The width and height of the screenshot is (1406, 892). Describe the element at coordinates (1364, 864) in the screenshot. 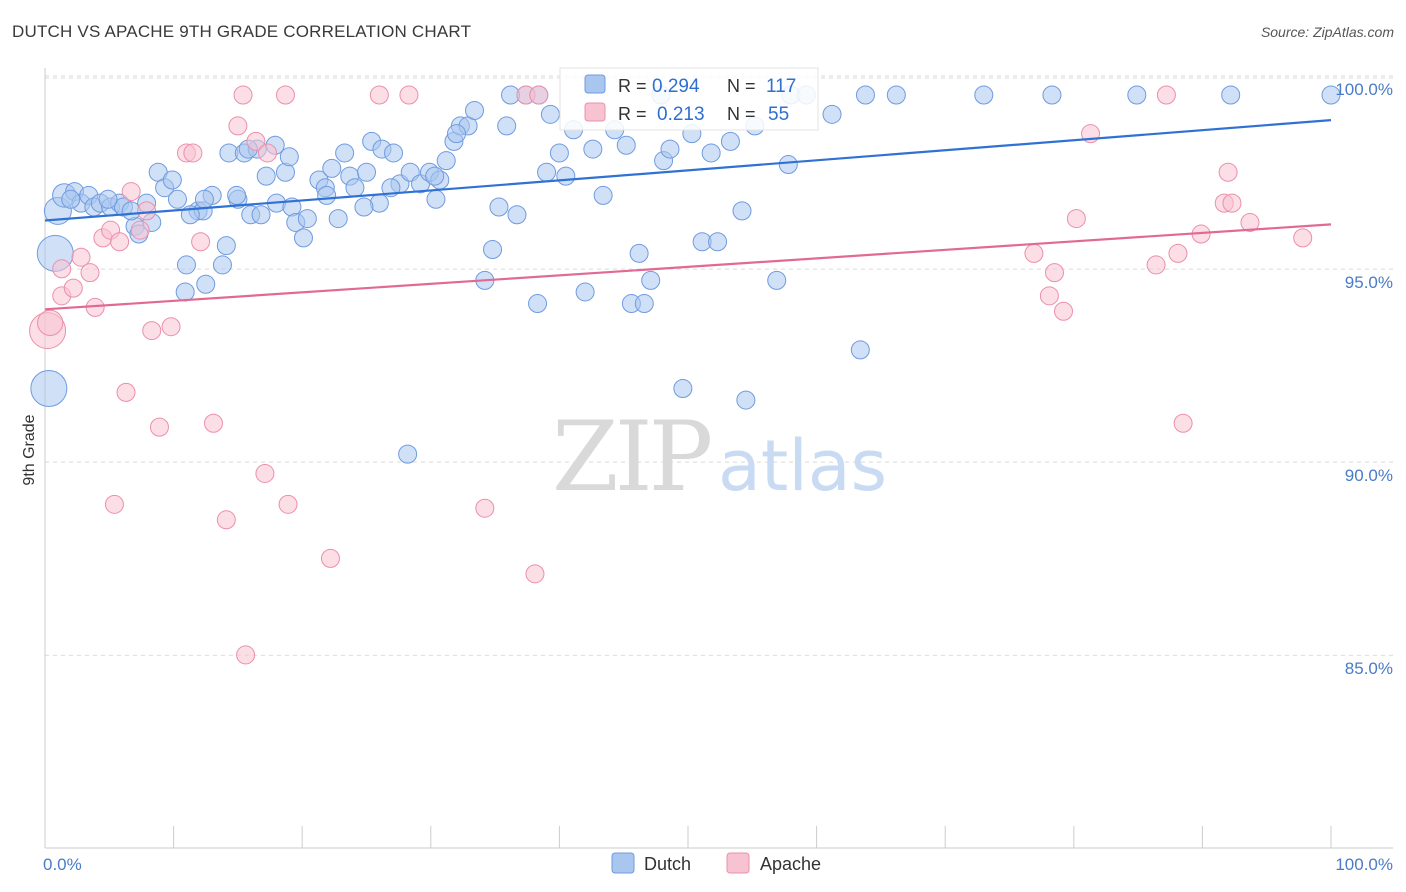

I see `x-tick-label: 100.0%` at that location.